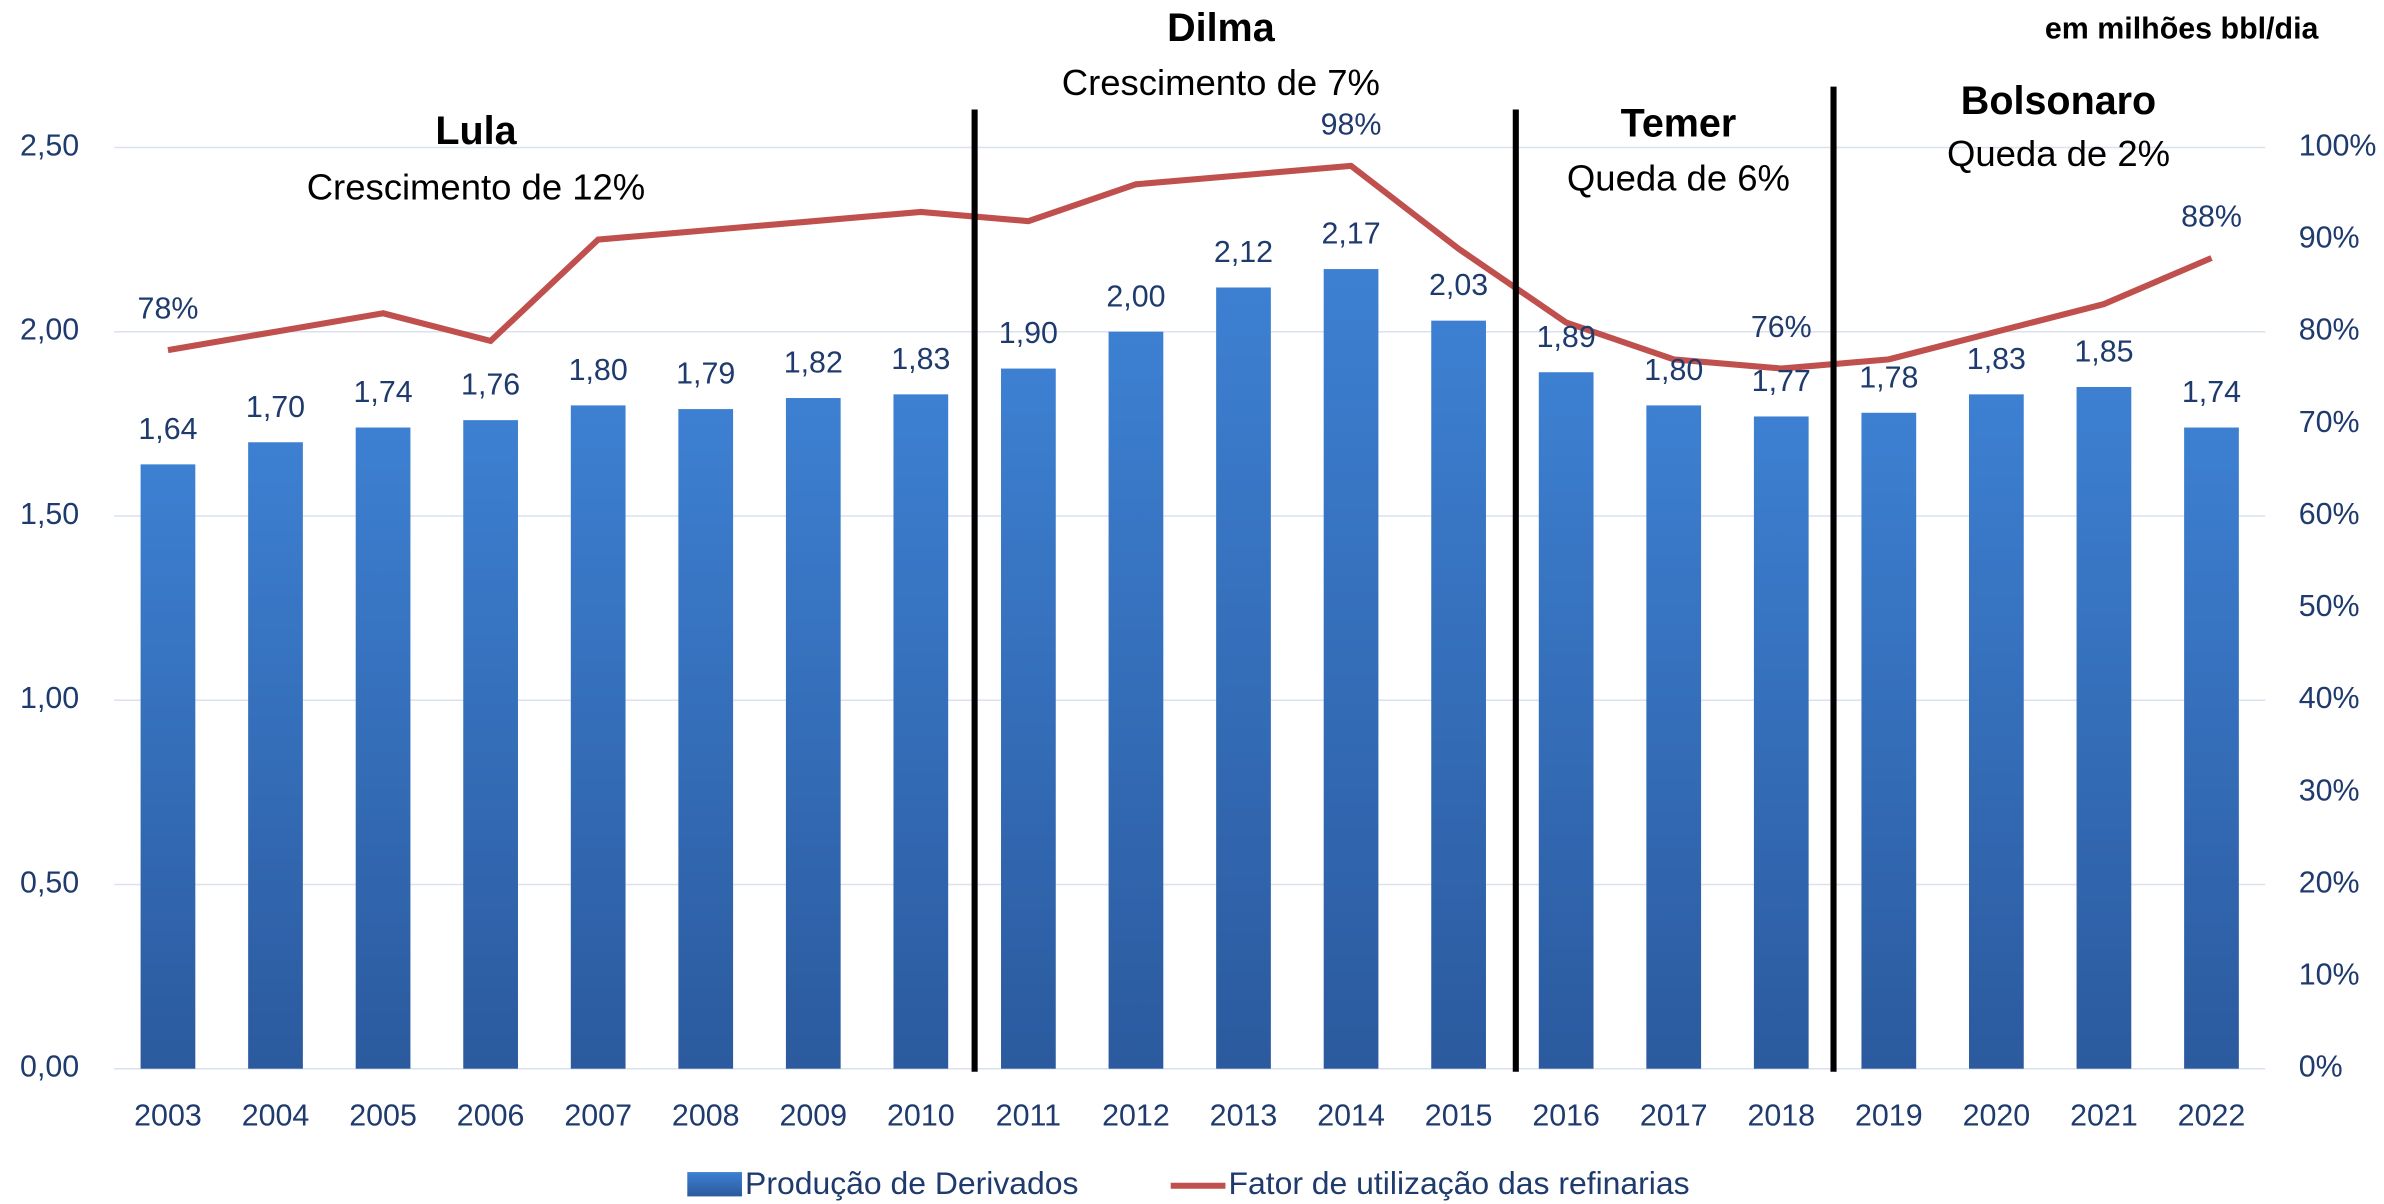 This screenshot has height=1204, width=2384. I want to click on y-tick-label: 2,50, so click(49, 145).